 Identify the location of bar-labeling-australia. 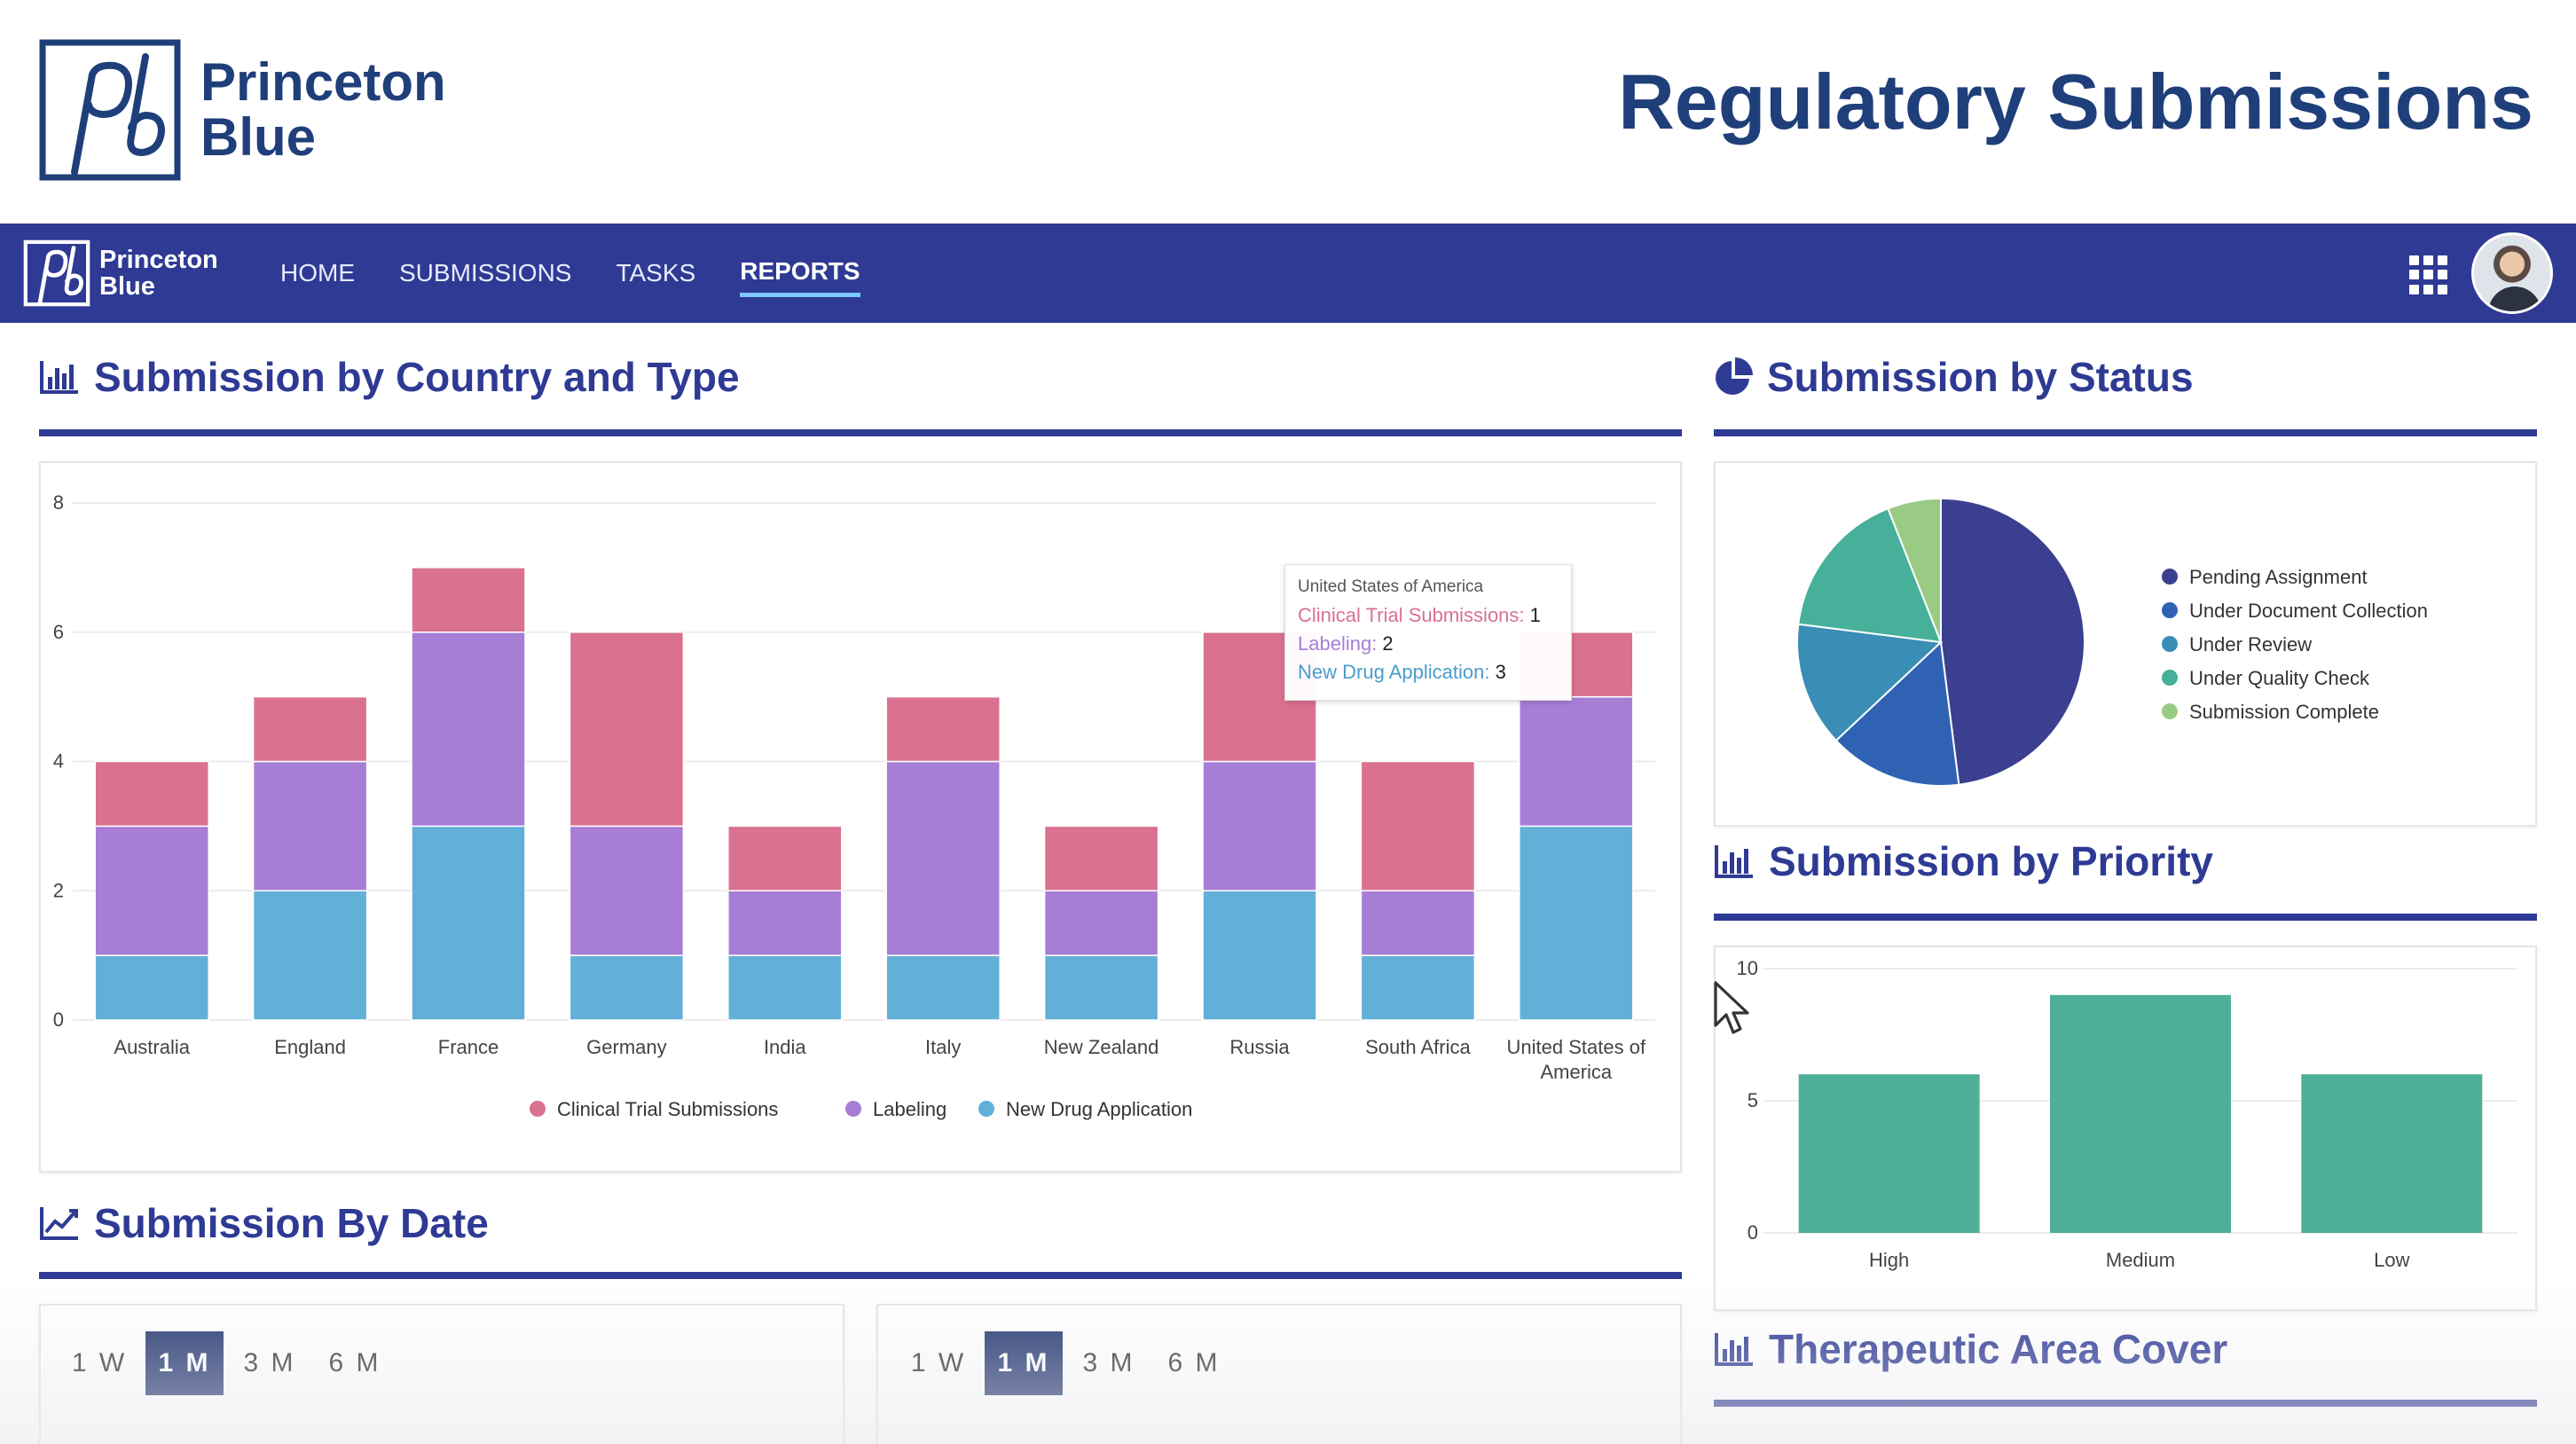
(151, 890).